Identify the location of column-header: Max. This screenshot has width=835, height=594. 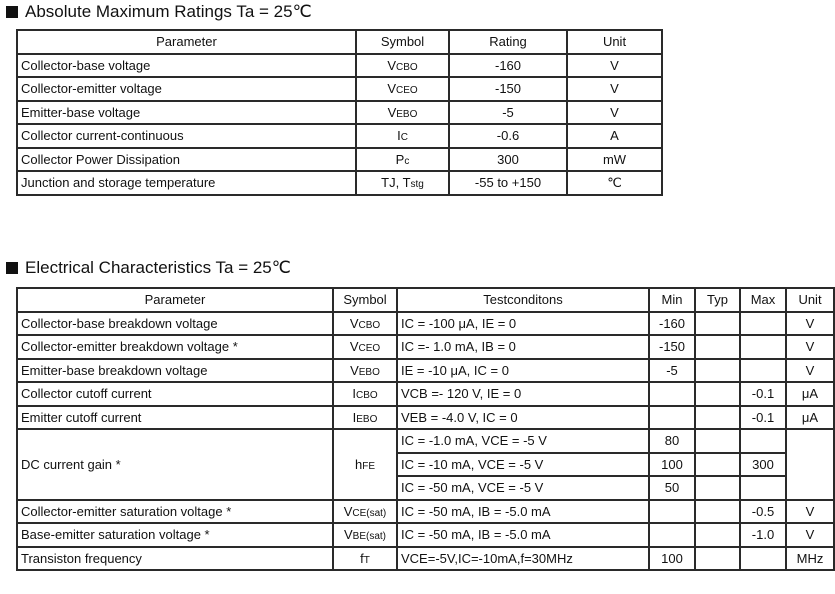
(763, 300).